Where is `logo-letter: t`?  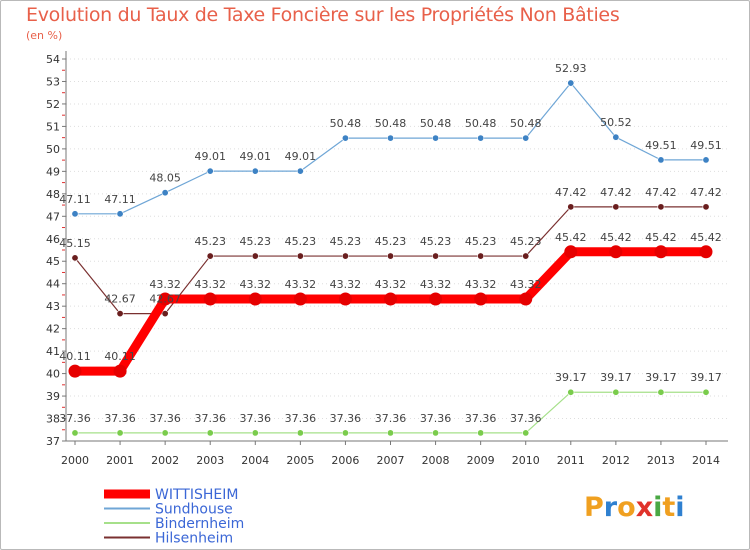
logo-letter: t is located at coordinates (668, 507).